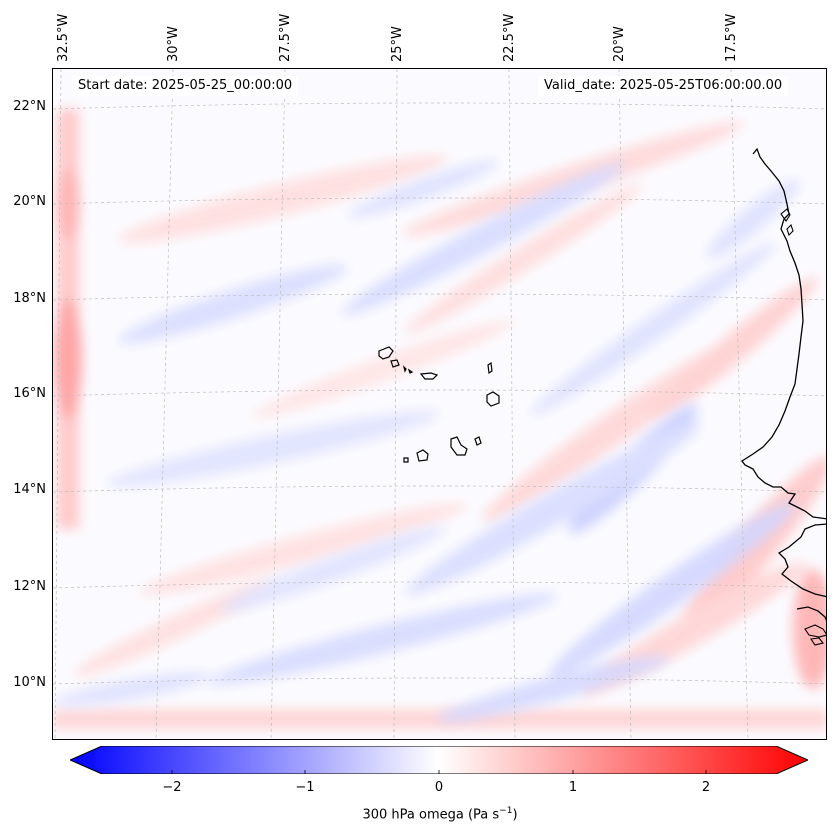 Image resolution: width=837 pixels, height=839 pixels. I want to click on colorbar-label: 300 hPa omega (Pa s−1), so click(440, 814).